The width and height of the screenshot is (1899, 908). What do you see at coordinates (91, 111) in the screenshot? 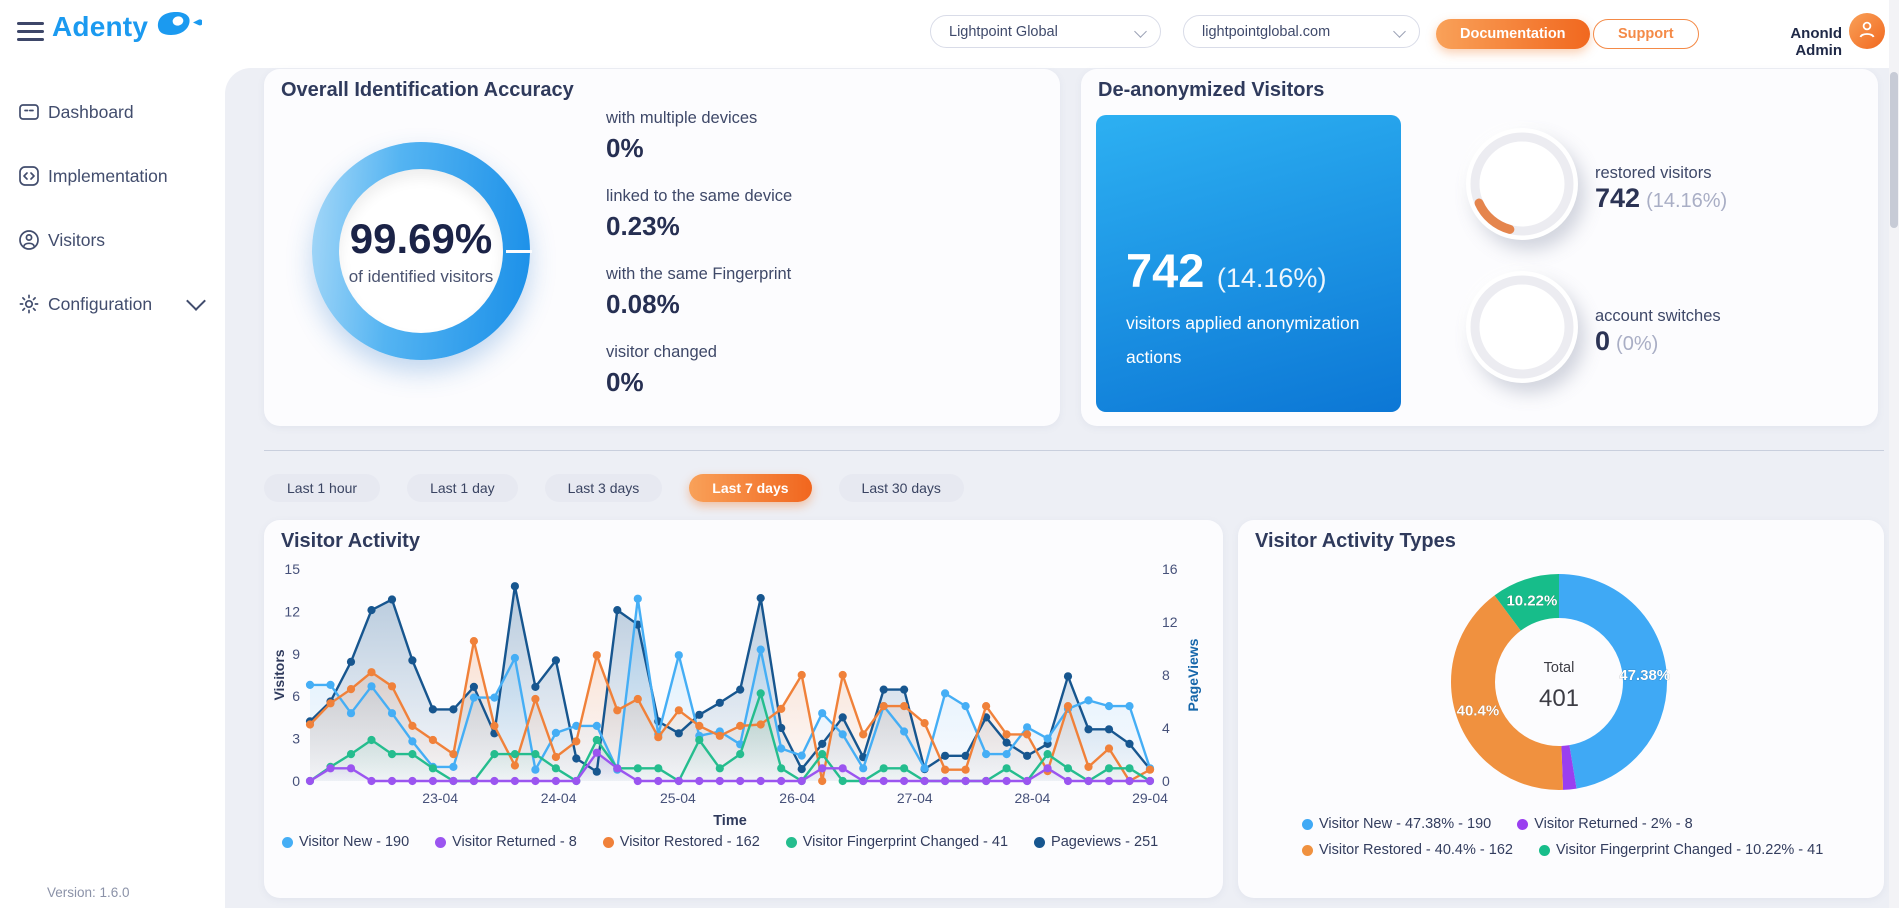
I see `sidebar-item-label: Dashboard` at bounding box center [91, 111].